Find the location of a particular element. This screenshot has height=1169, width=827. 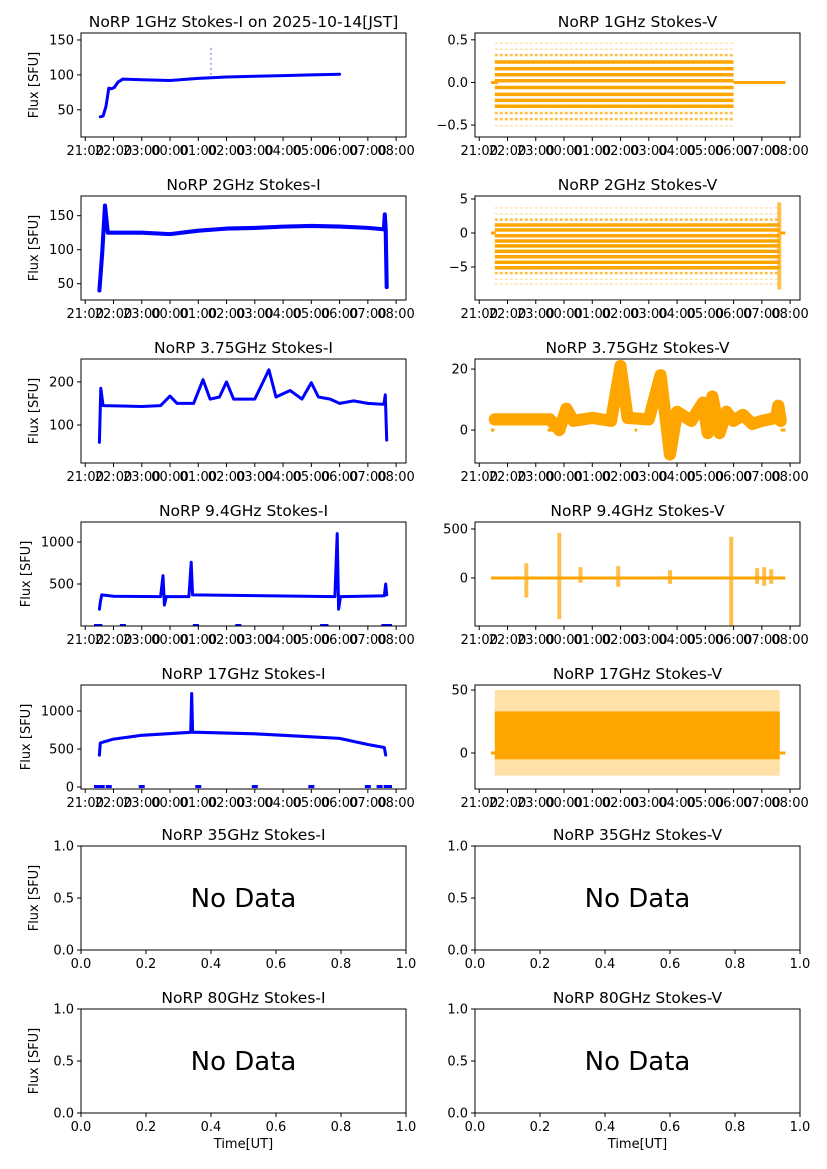

x-tick-label: 0.2 is located at coordinates (540, 1127).